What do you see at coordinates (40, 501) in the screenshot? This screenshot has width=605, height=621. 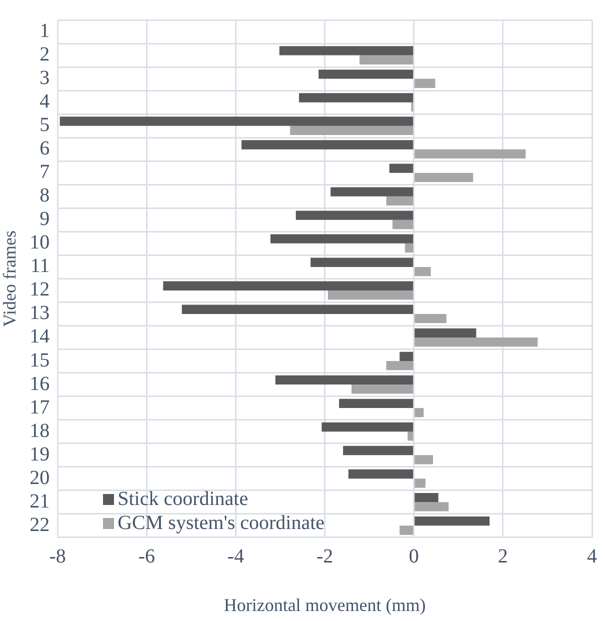 I see `y-tick-label: 21` at bounding box center [40, 501].